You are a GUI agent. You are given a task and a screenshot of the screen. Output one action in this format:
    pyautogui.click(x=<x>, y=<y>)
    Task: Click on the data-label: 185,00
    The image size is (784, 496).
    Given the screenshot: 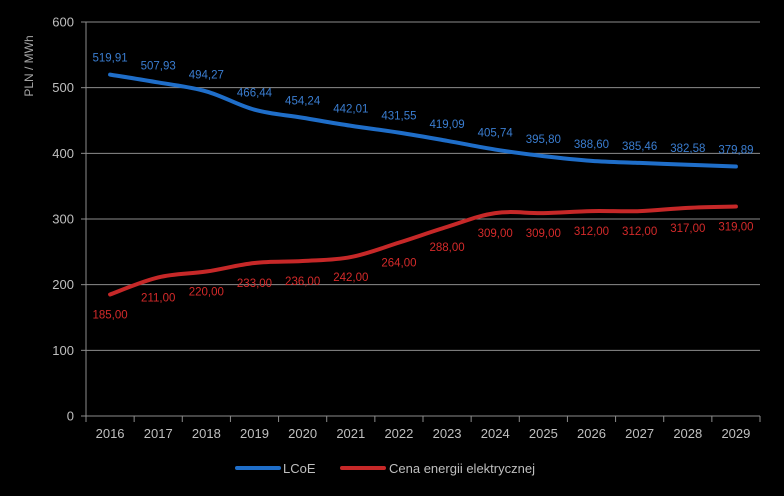 What is the action you would take?
    pyautogui.click(x=109, y=316)
    